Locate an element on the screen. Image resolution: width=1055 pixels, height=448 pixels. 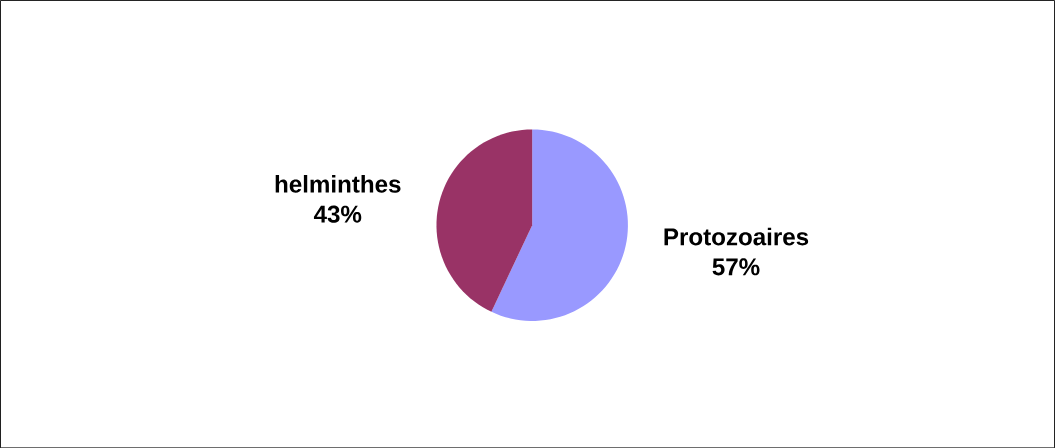
data-label: 57% is located at coordinates (736, 267).